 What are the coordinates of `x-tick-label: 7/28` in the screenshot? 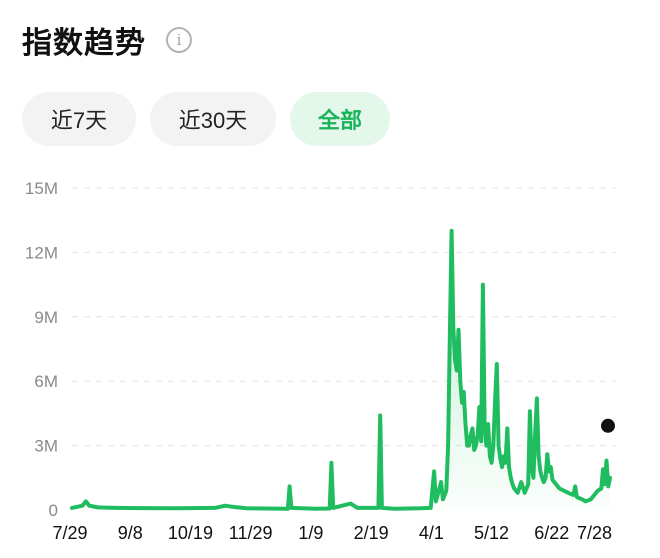 It's located at (594, 533).